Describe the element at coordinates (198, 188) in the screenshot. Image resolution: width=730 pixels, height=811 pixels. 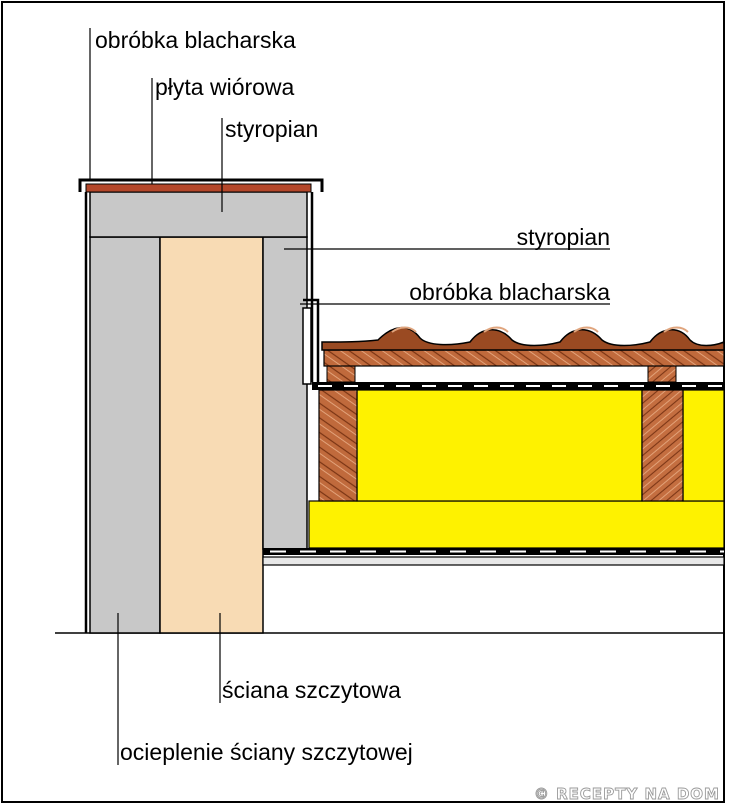
I see `chipboard-layer` at that location.